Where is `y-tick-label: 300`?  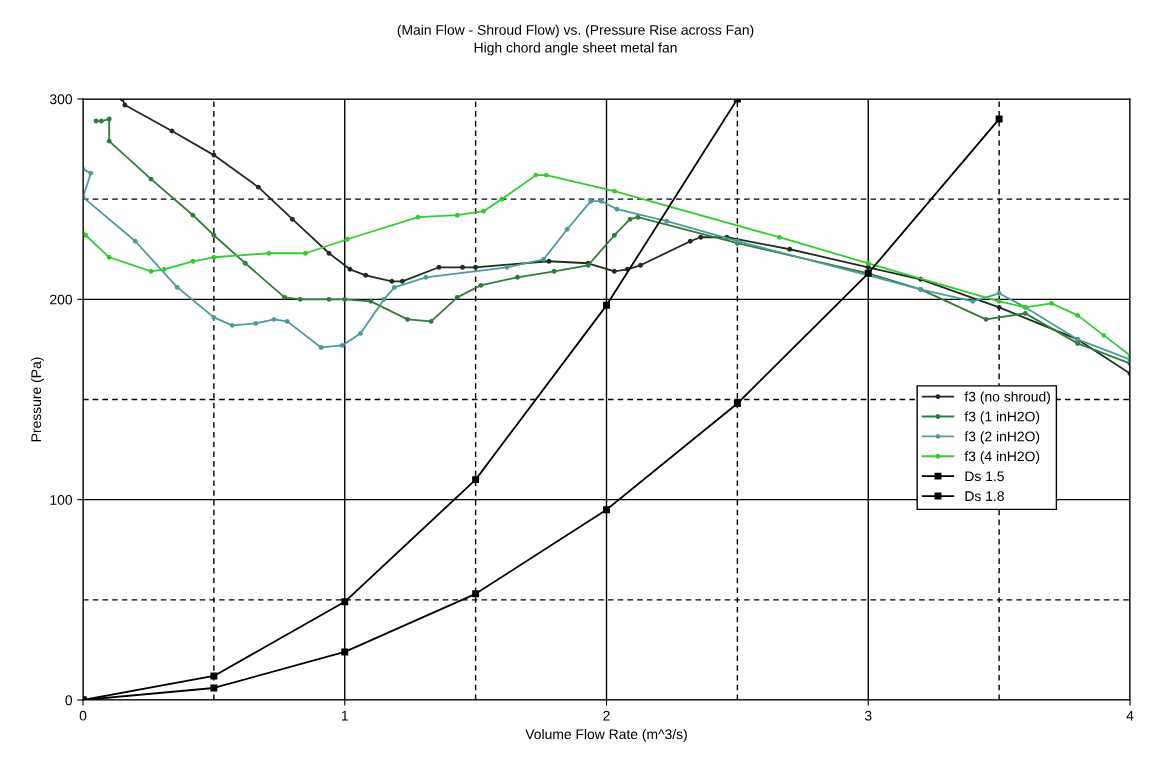 y-tick-label: 300 is located at coordinates (61, 99).